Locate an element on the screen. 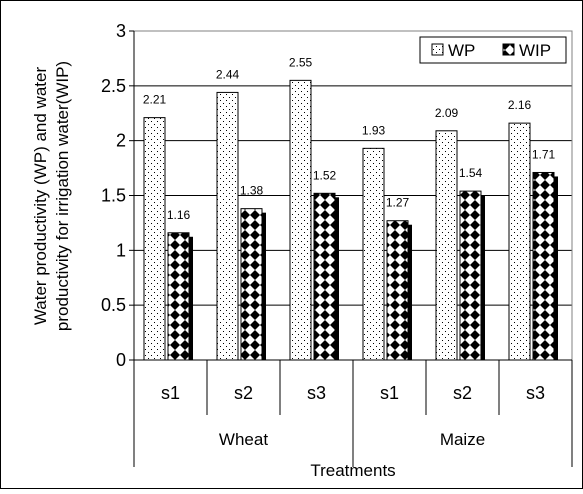 The height and width of the screenshot is (494, 583). y-tick-label: 1 is located at coordinates (121, 250).